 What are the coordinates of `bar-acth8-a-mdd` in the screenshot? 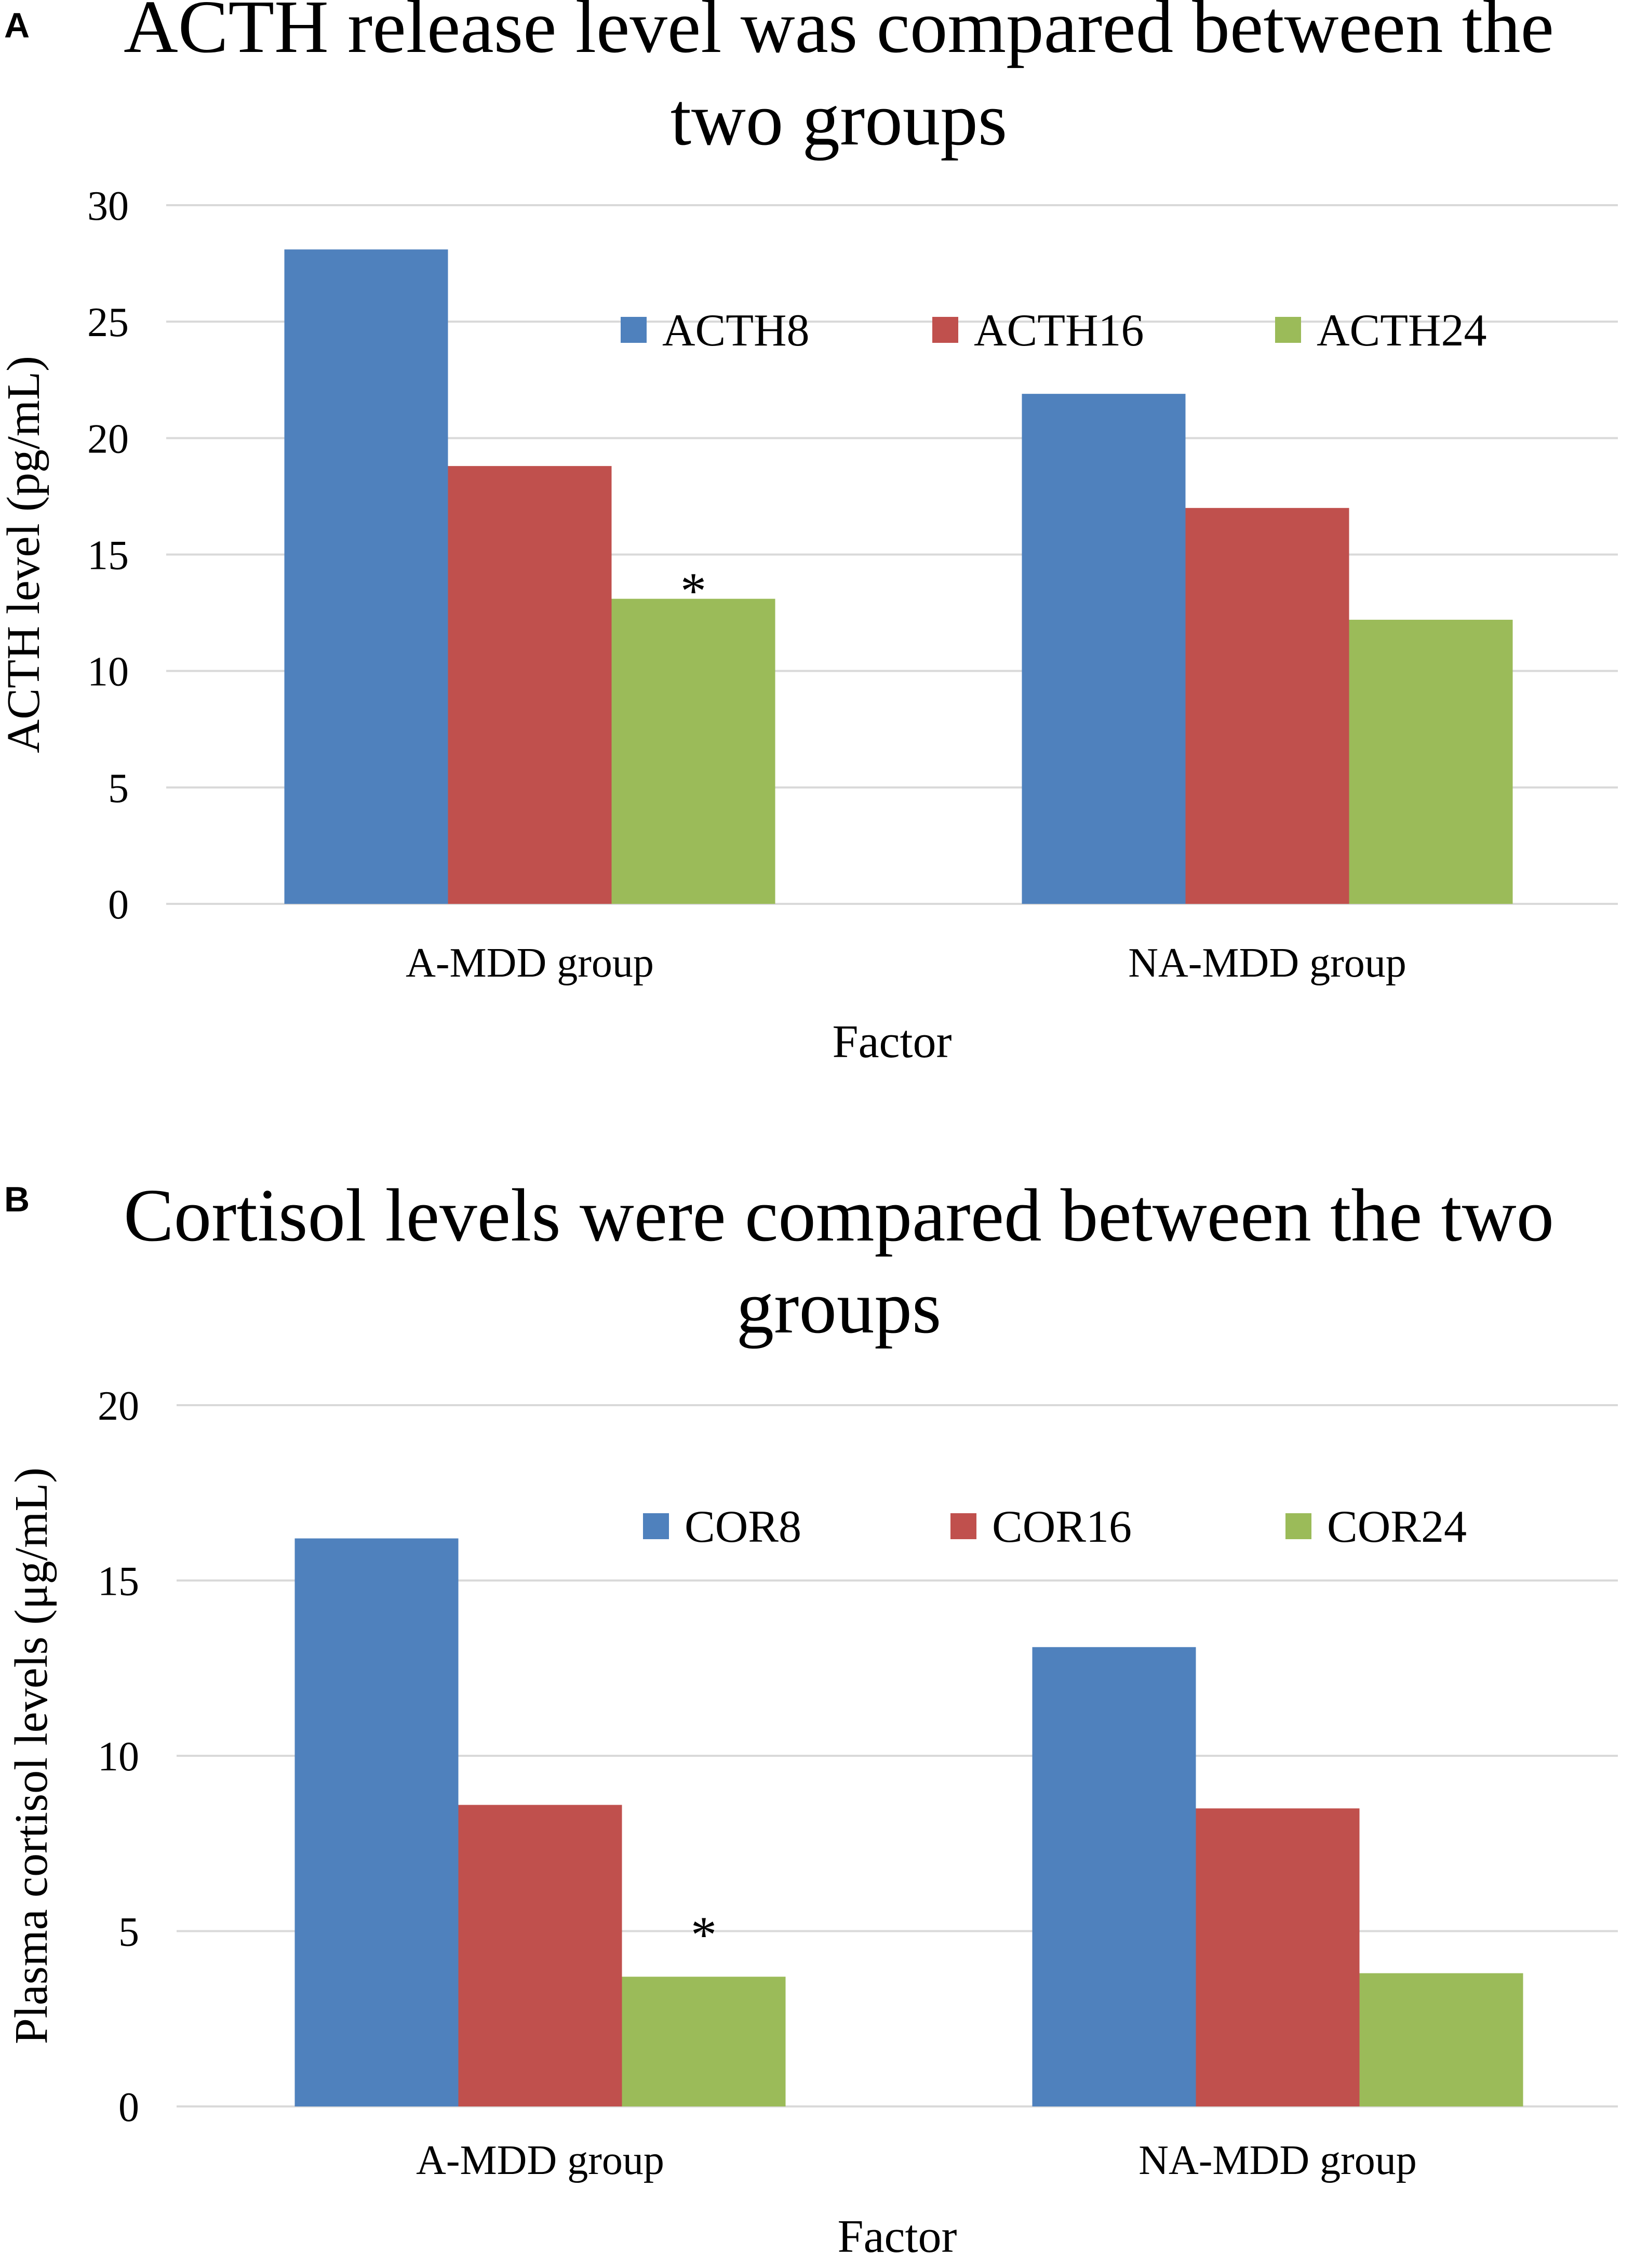 It's located at (366, 576).